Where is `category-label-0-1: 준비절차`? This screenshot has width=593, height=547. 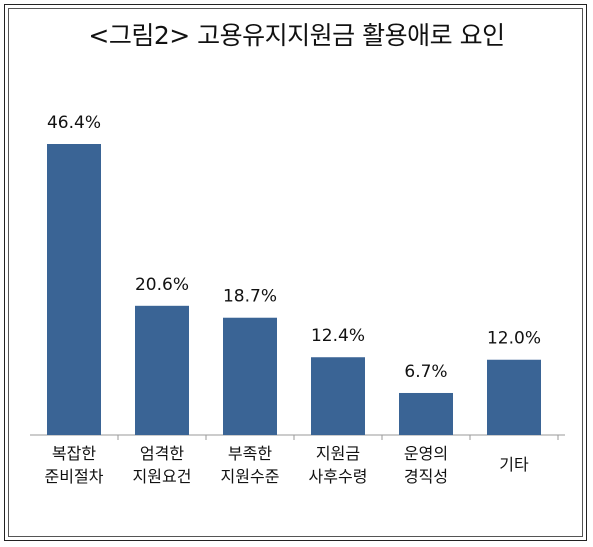 category-label-0-1: 준비절차 is located at coordinates (74, 476).